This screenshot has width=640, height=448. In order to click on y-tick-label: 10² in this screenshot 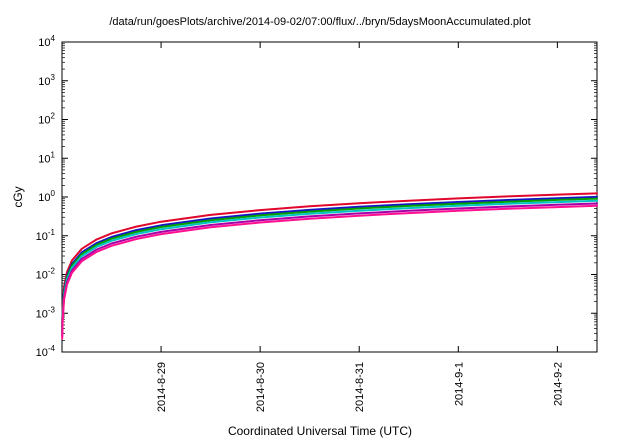, I will do `click(46, 119)`.